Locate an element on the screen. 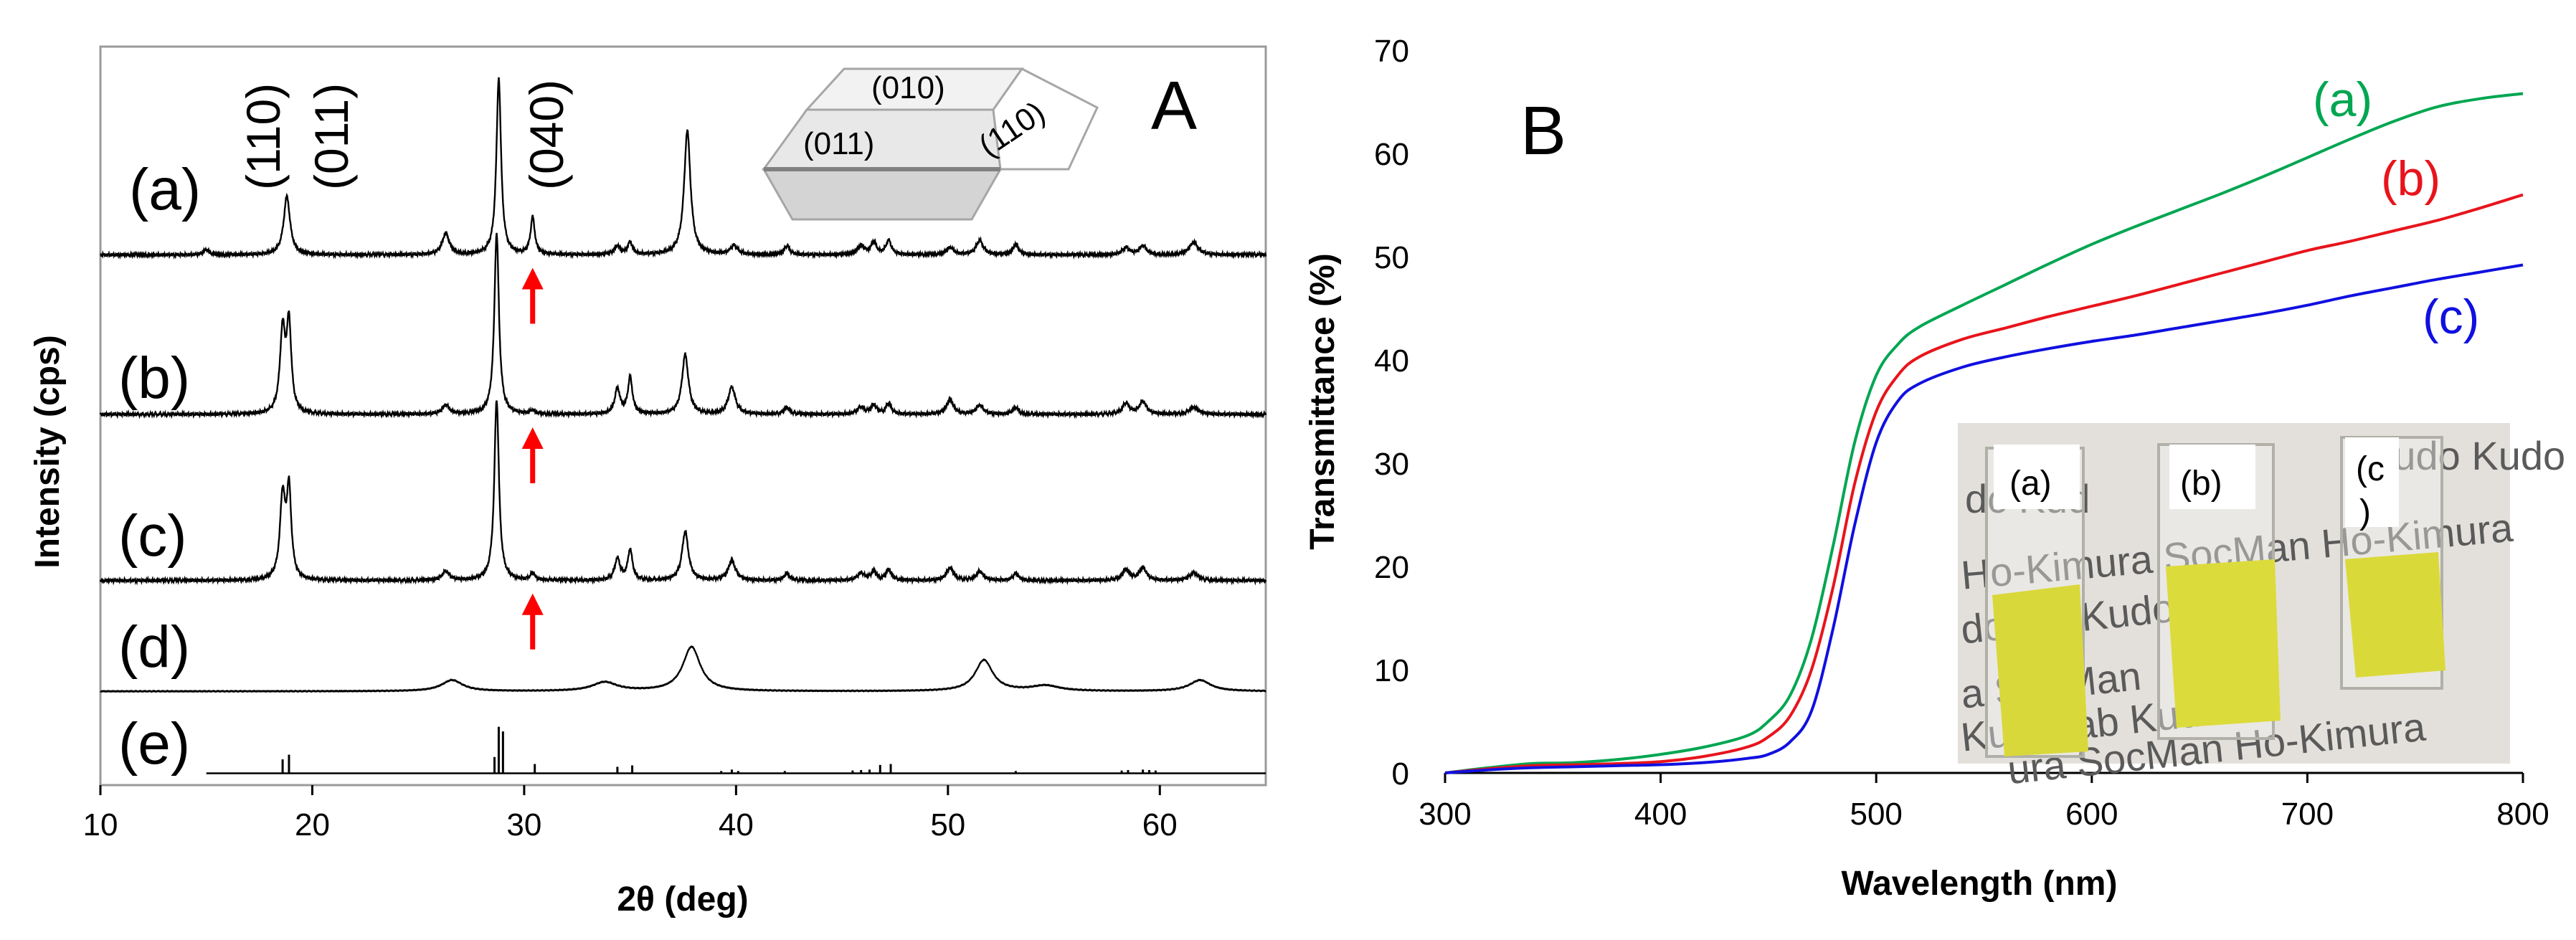 The height and width of the screenshot is (940, 2576). x-tick-label: 300 is located at coordinates (1445, 814).